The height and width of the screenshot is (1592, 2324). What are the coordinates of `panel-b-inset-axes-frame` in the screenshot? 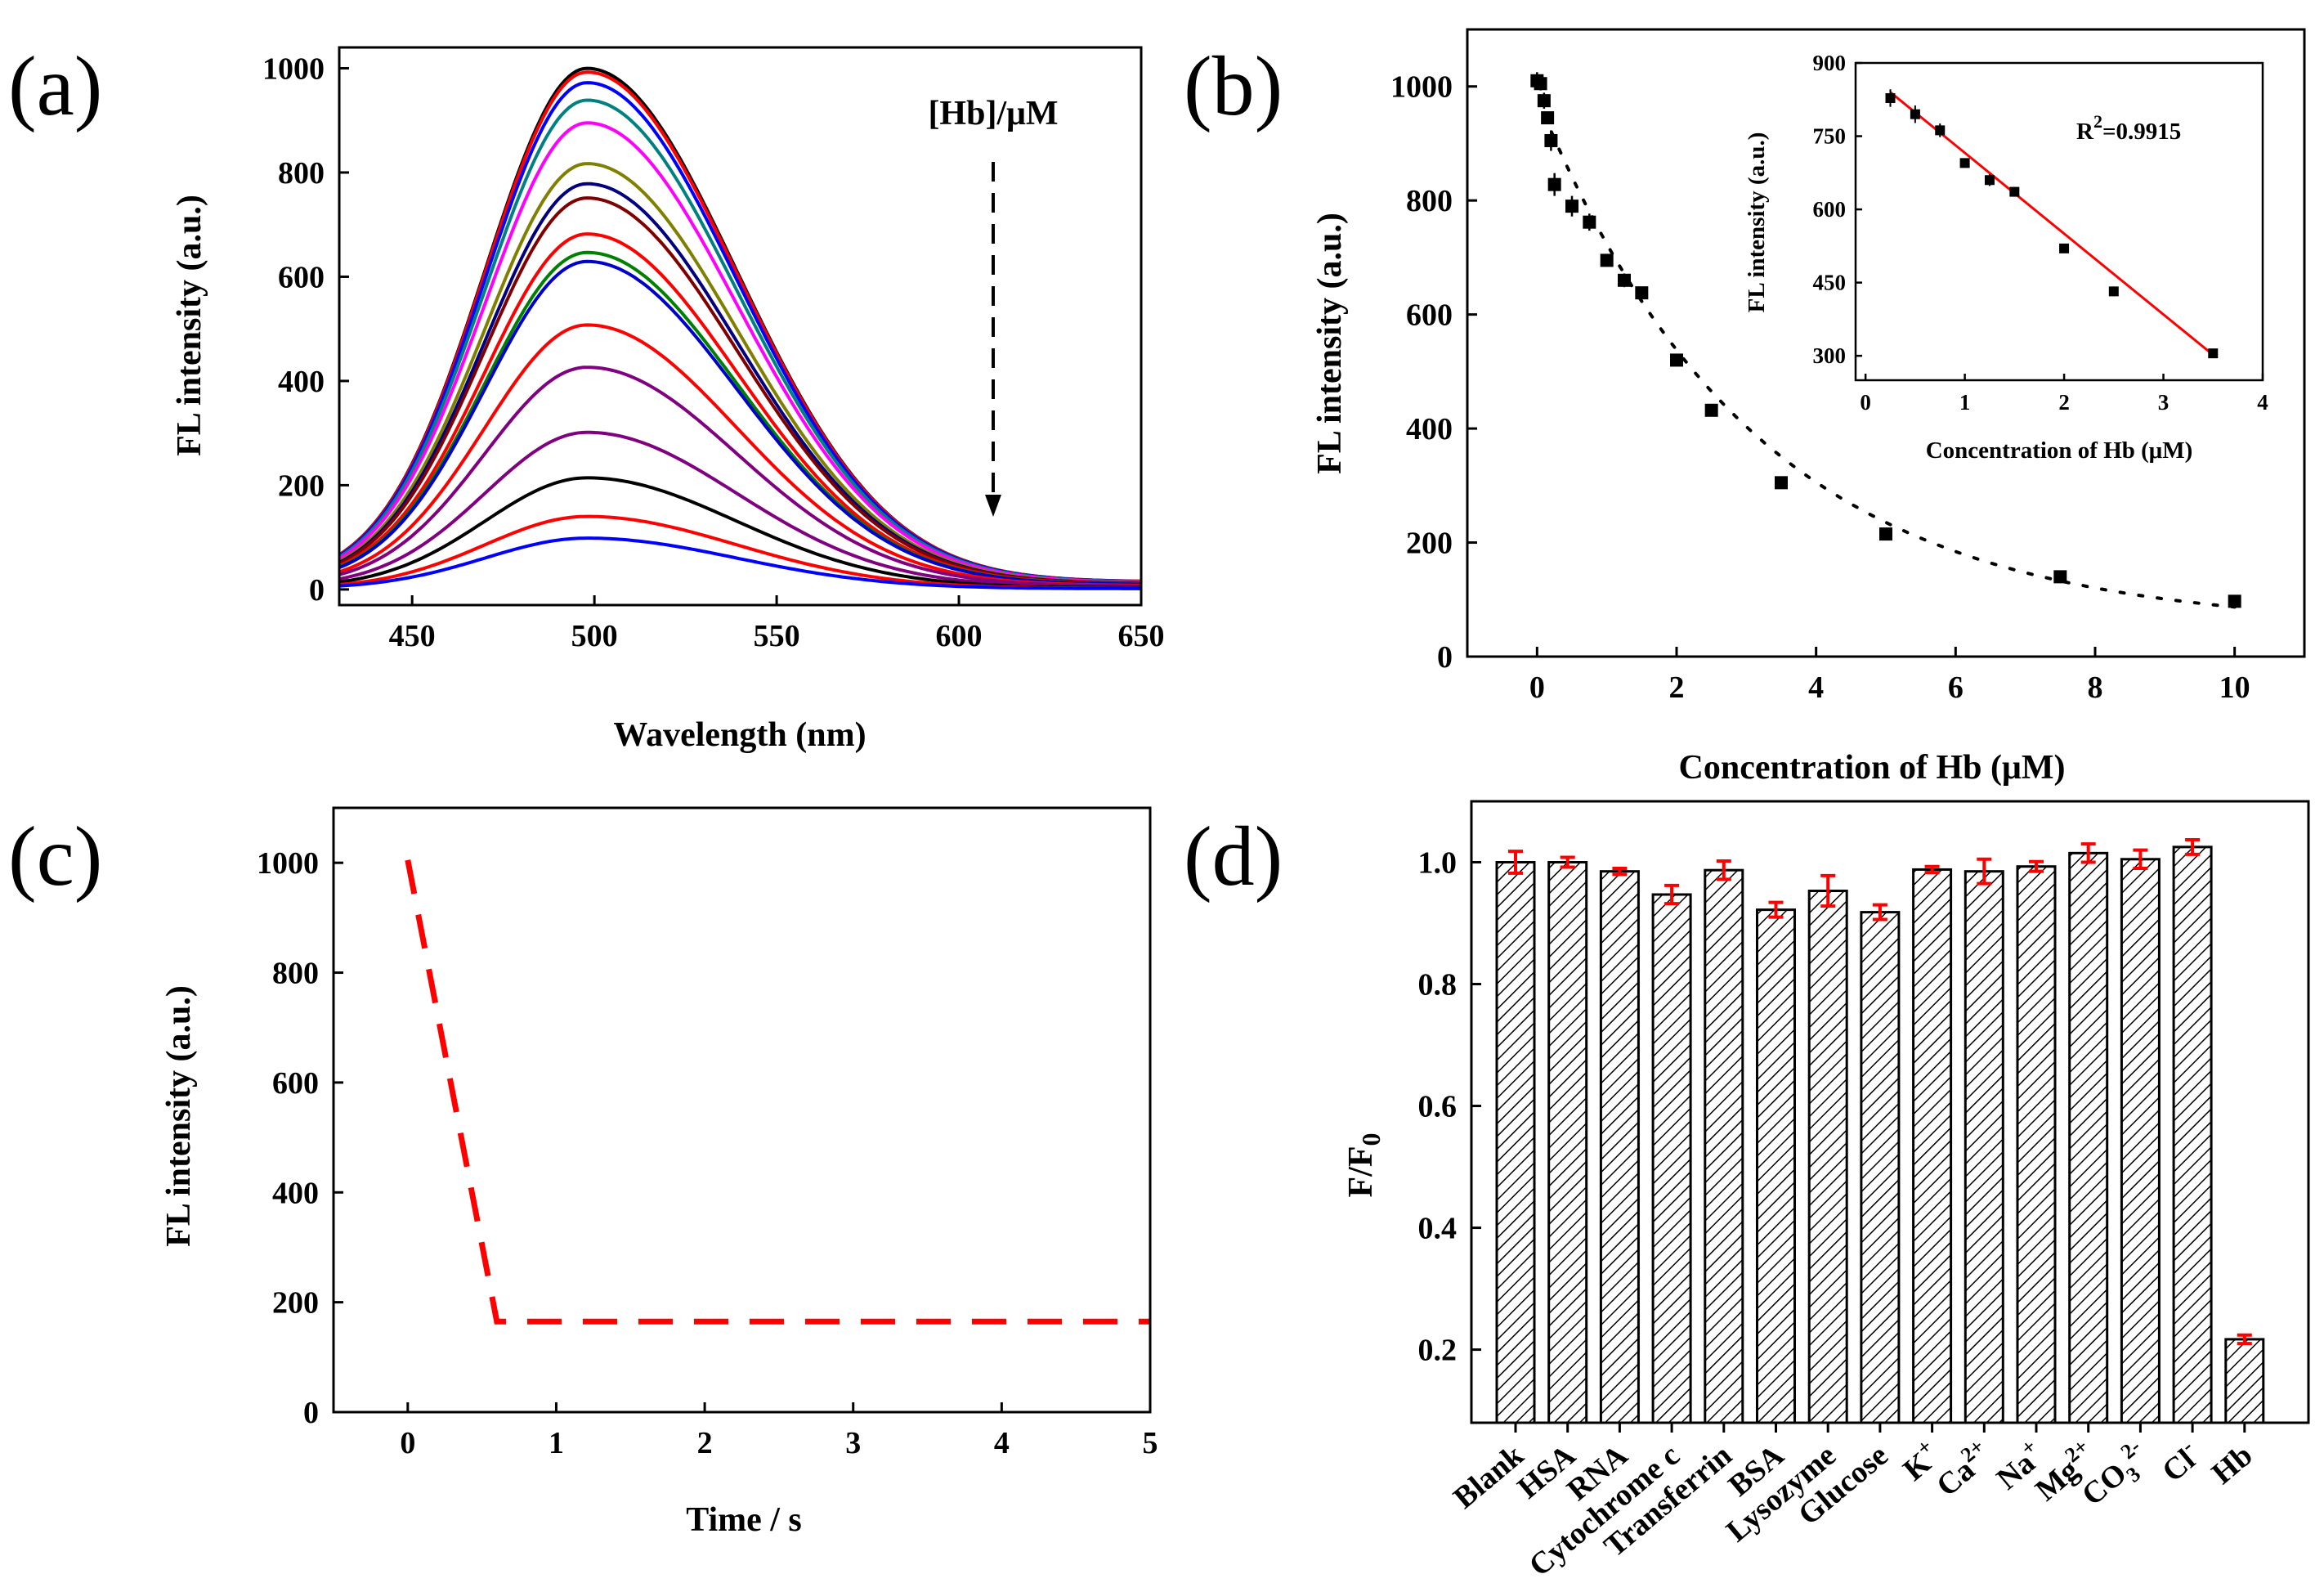 It's located at (2059, 221).